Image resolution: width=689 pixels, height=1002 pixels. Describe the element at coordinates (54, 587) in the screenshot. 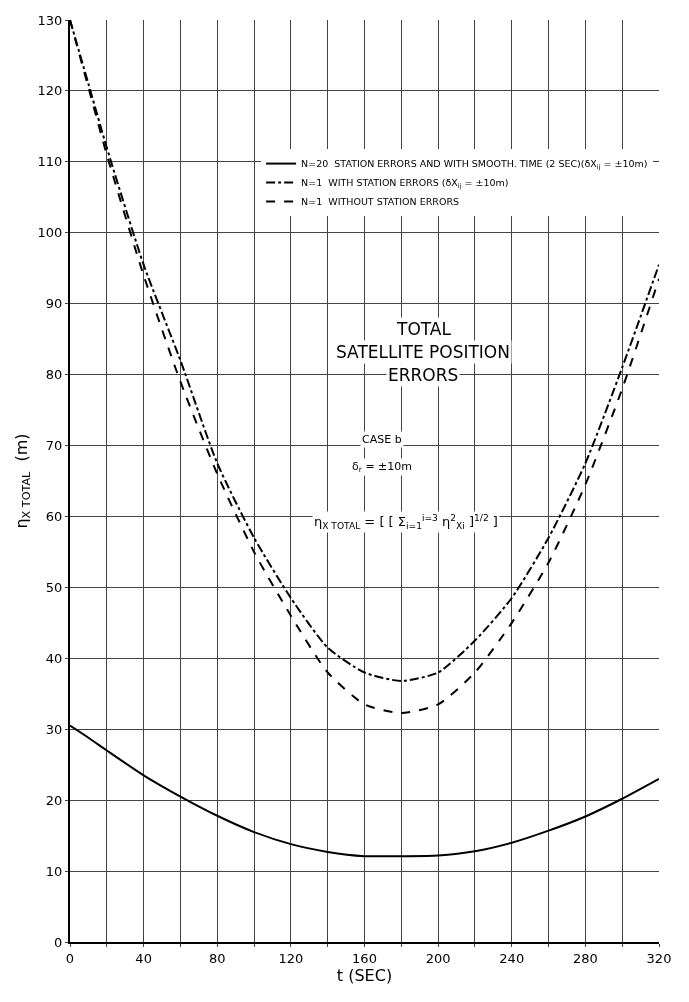

I see `y-tick-label: 50` at that location.